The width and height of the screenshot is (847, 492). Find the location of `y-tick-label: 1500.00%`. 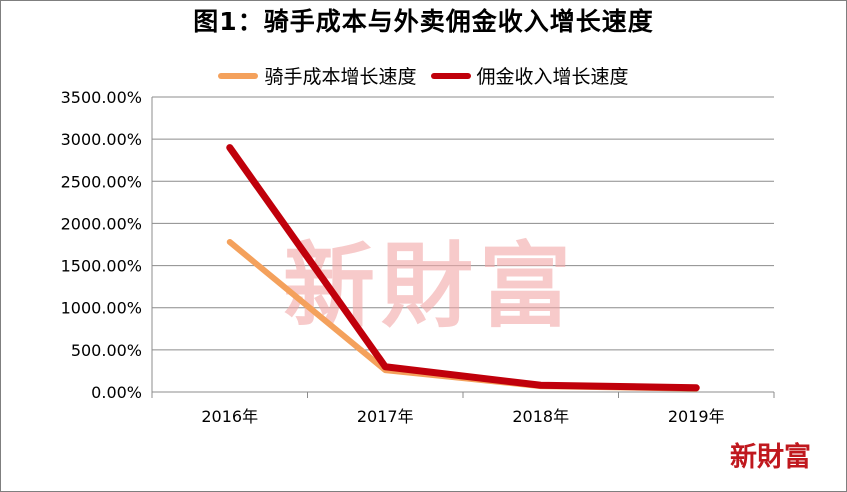

y-tick-label: 1500.00% is located at coordinates (101, 266).